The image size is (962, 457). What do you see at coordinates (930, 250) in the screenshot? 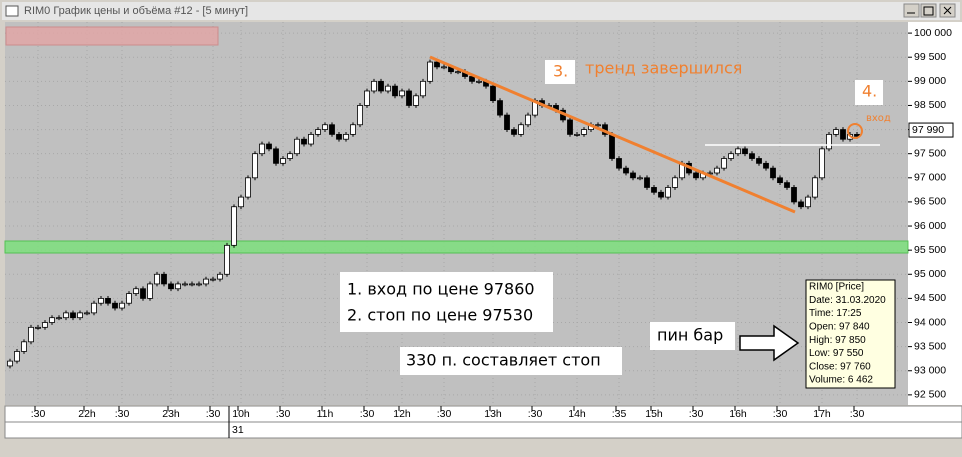
I see `y-tick-label: 95 500` at bounding box center [930, 250].